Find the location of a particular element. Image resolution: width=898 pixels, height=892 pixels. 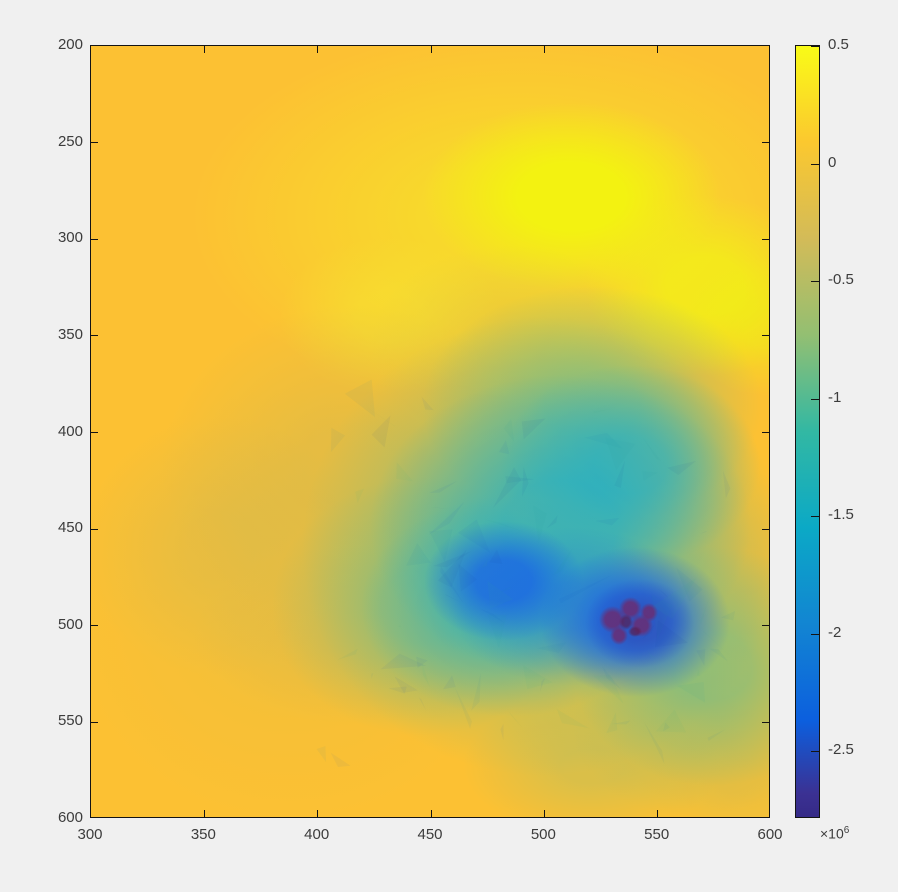

y-tick-label: 450 is located at coordinates (70, 528).